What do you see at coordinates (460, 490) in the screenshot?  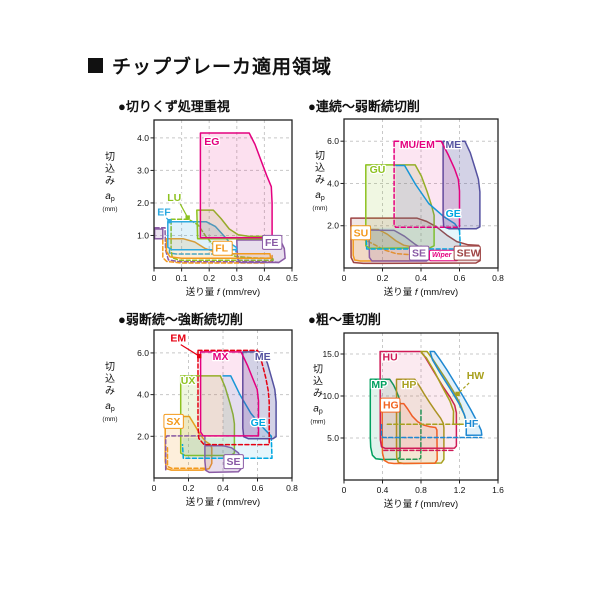 I see `x-tick-label: 1.2` at bounding box center [460, 490].